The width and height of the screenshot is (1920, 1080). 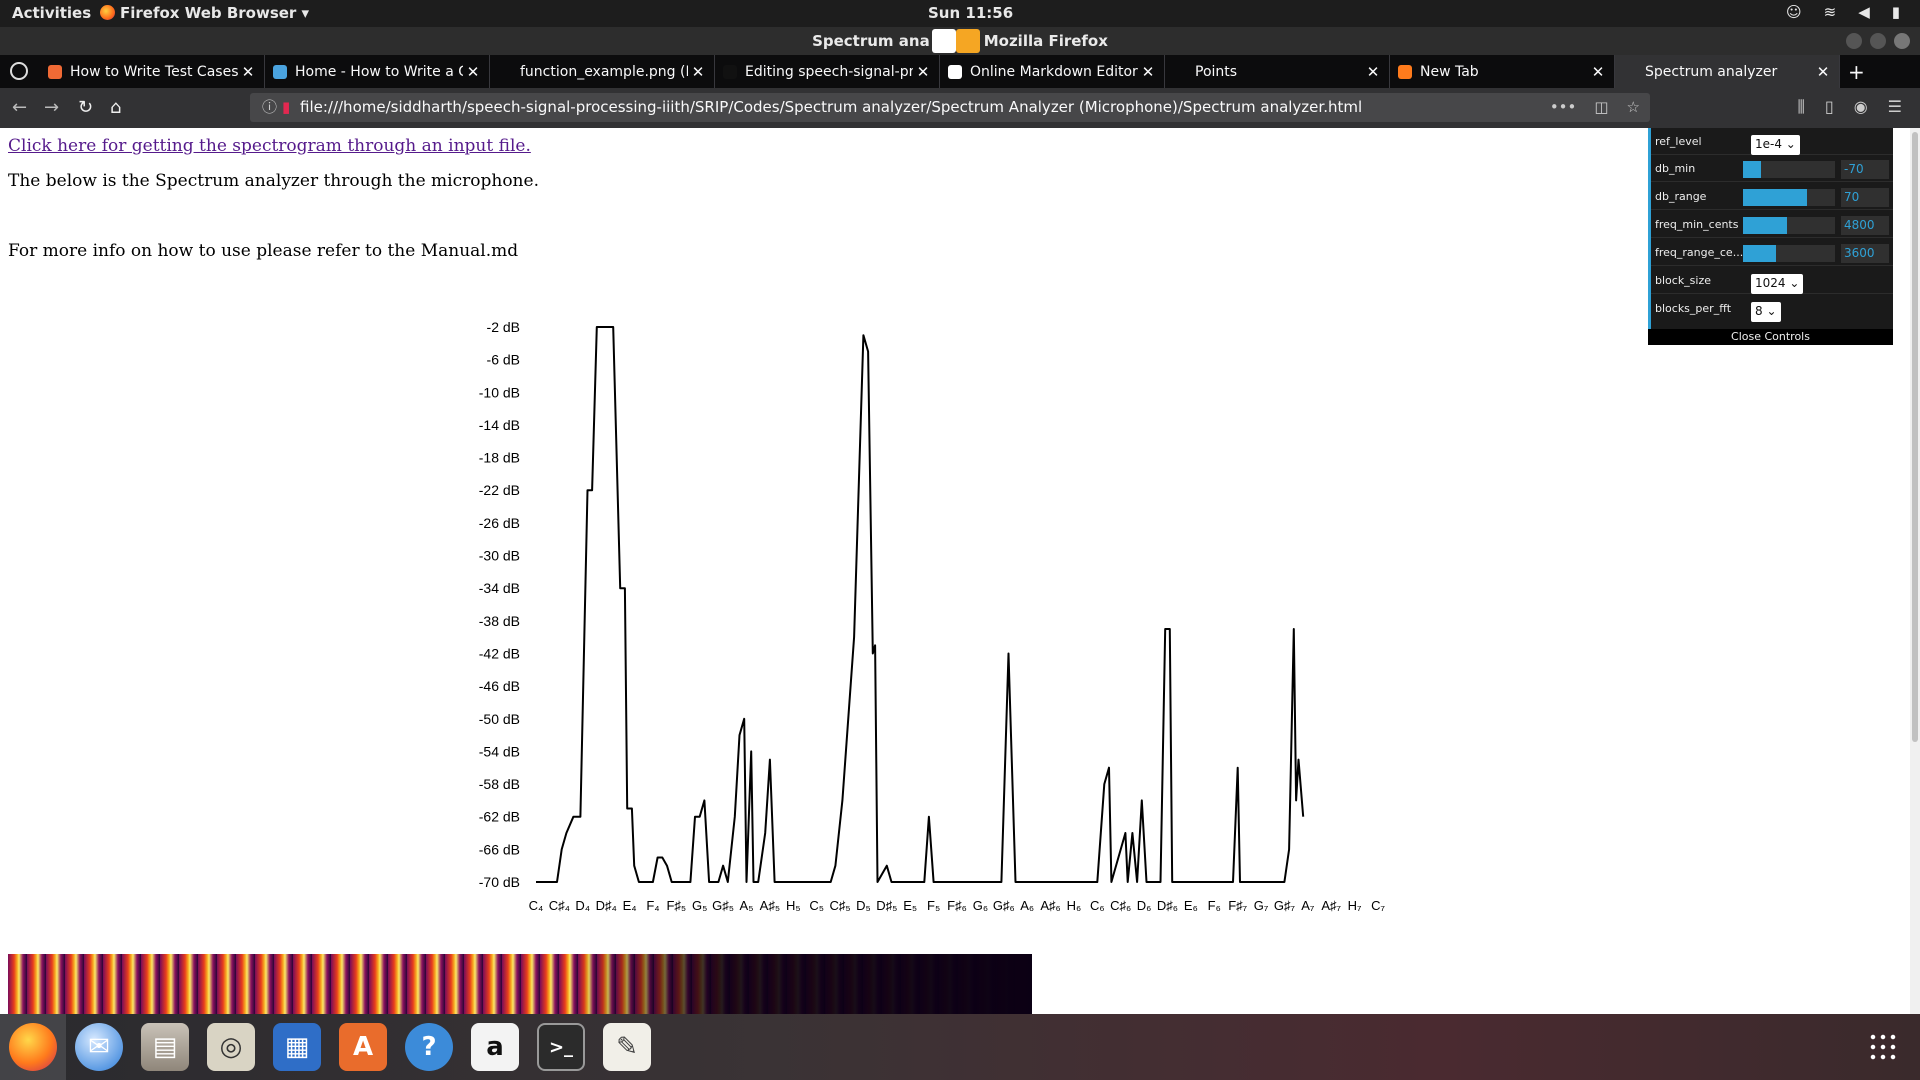 What do you see at coordinates (499, 425) in the screenshot?
I see `y-tick-label: -14 dB` at bounding box center [499, 425].